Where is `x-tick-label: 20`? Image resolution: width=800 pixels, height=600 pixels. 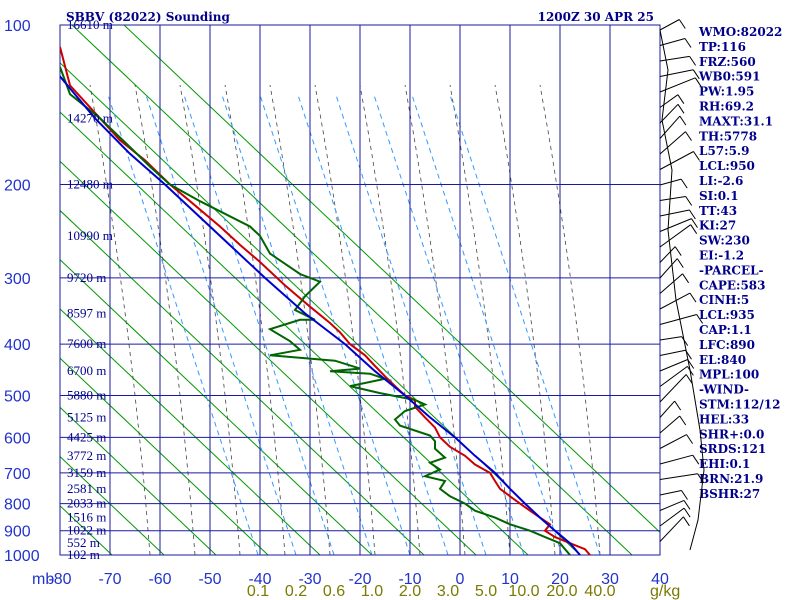
x-tick-label: 20 is located at coordinates (560, 579).